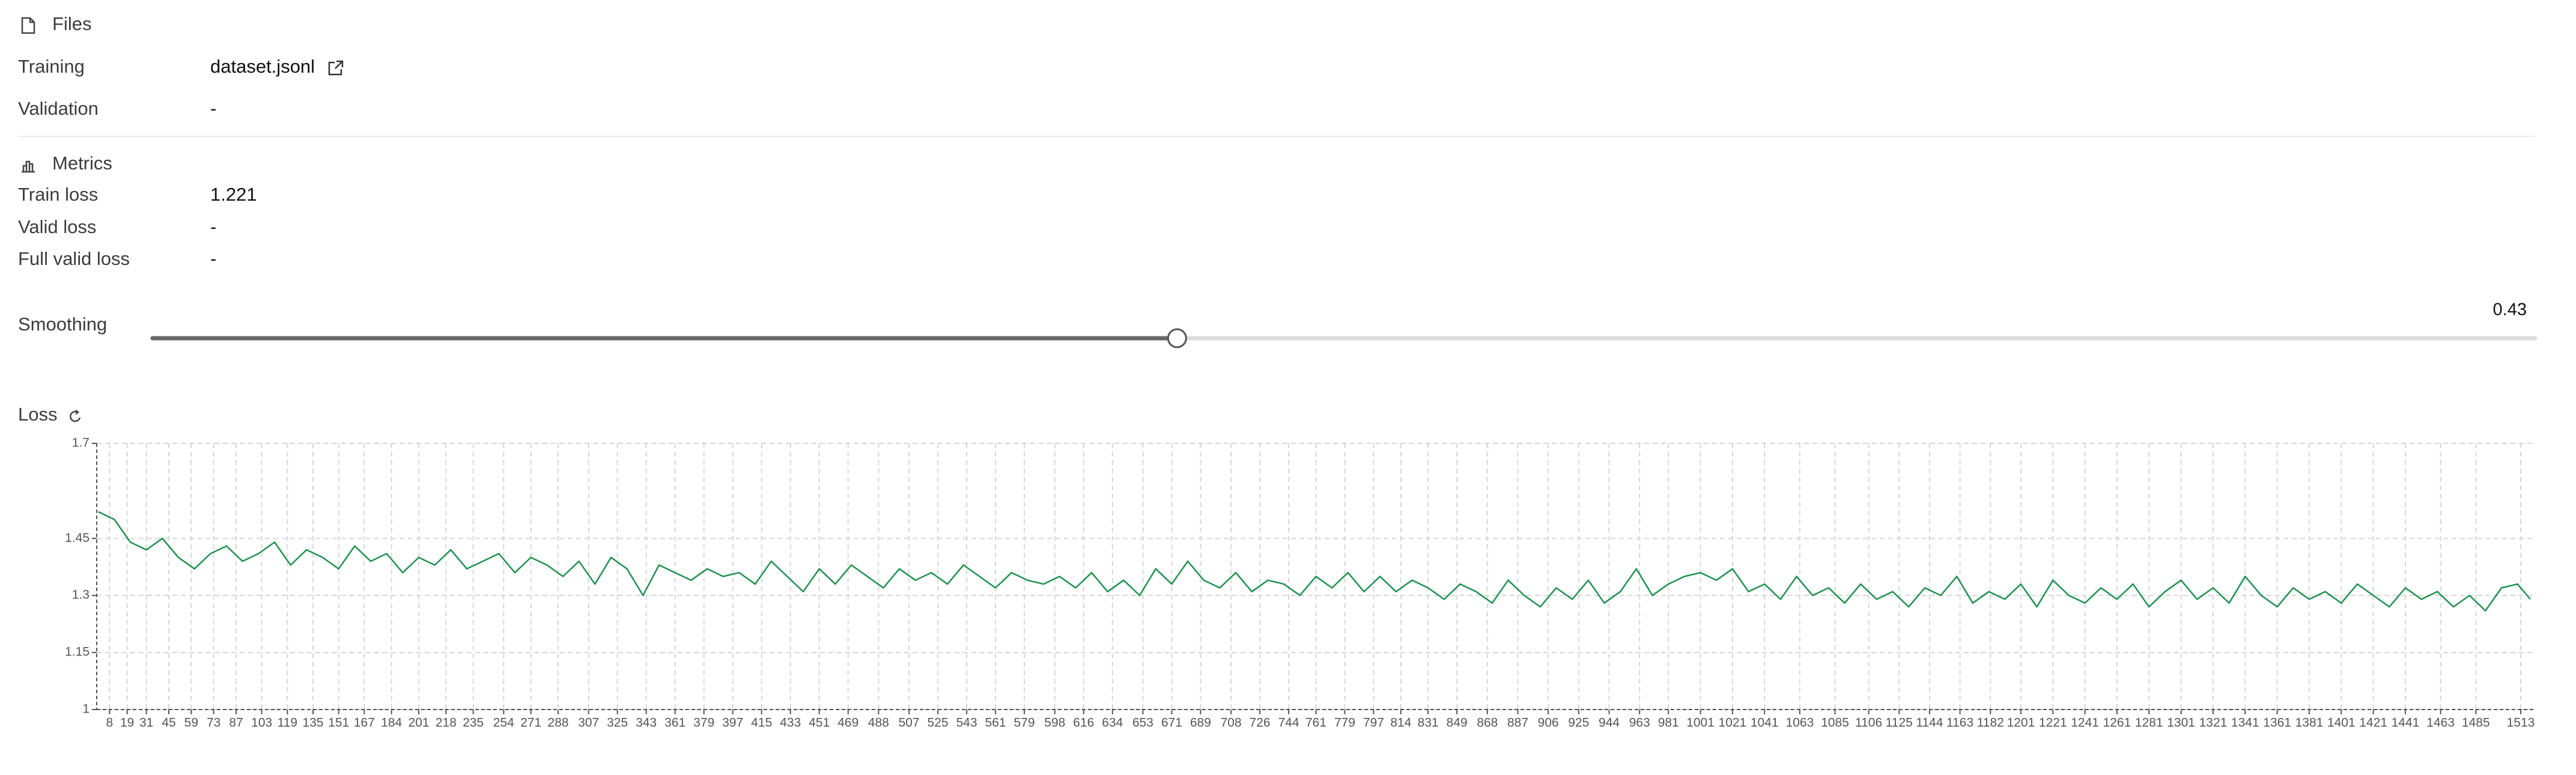 The image size is (2576, 775). What do you see at coordinates (1959, 723) in the screenshot?
I see `x-tick-label: 1163` at bounding box center [1959, 723].